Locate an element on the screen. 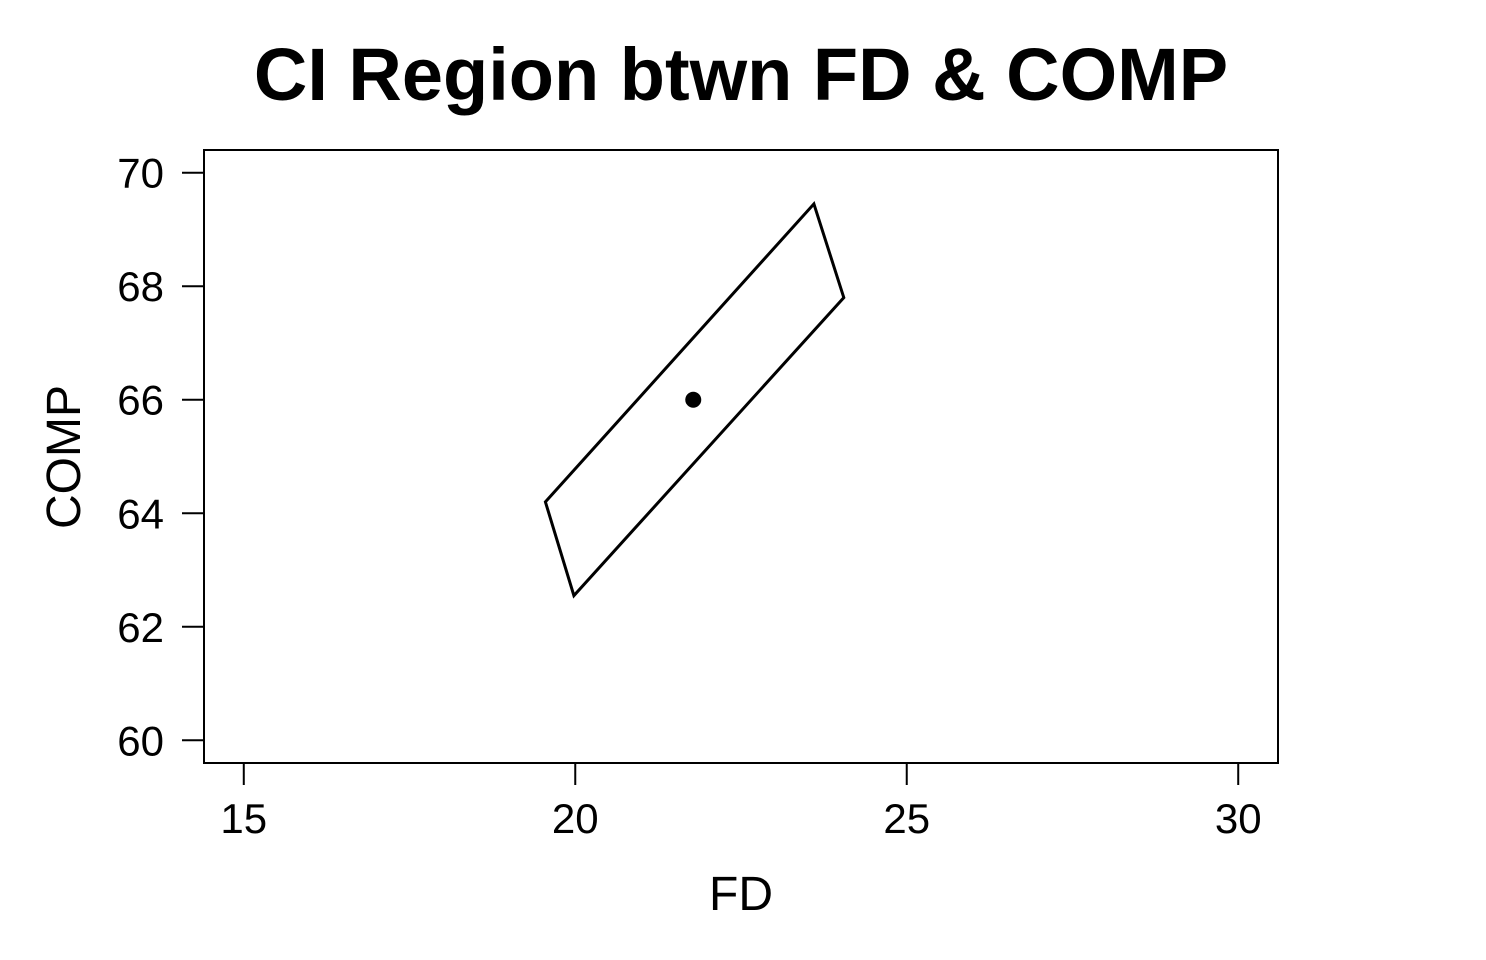 The width and height of the screenshot is (1486, 960). y-tick-label: 70 is located at coordinates (140, 173).